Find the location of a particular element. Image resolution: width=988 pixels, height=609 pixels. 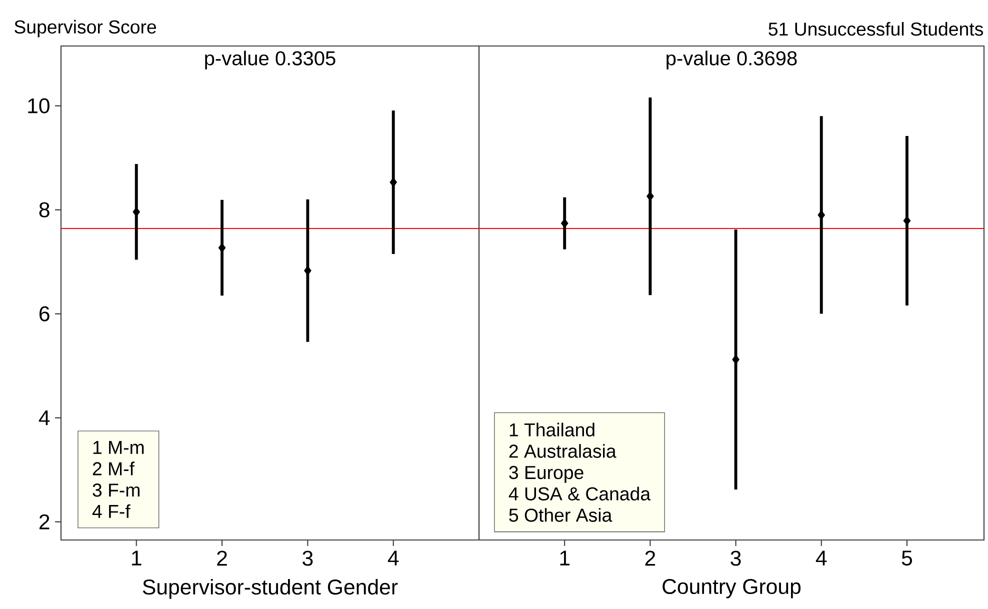

annotation: 1 M-m is located at coordinates (118, 447).